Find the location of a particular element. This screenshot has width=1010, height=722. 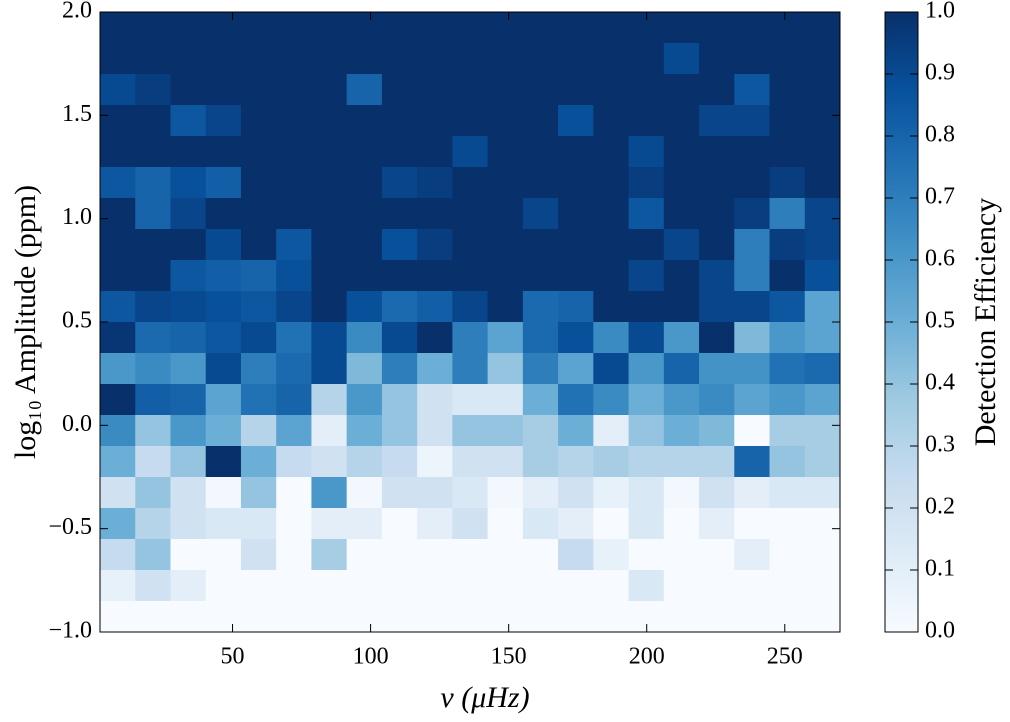

colorbar-tick-label: 0.5 is located at coordinates (940, 321).